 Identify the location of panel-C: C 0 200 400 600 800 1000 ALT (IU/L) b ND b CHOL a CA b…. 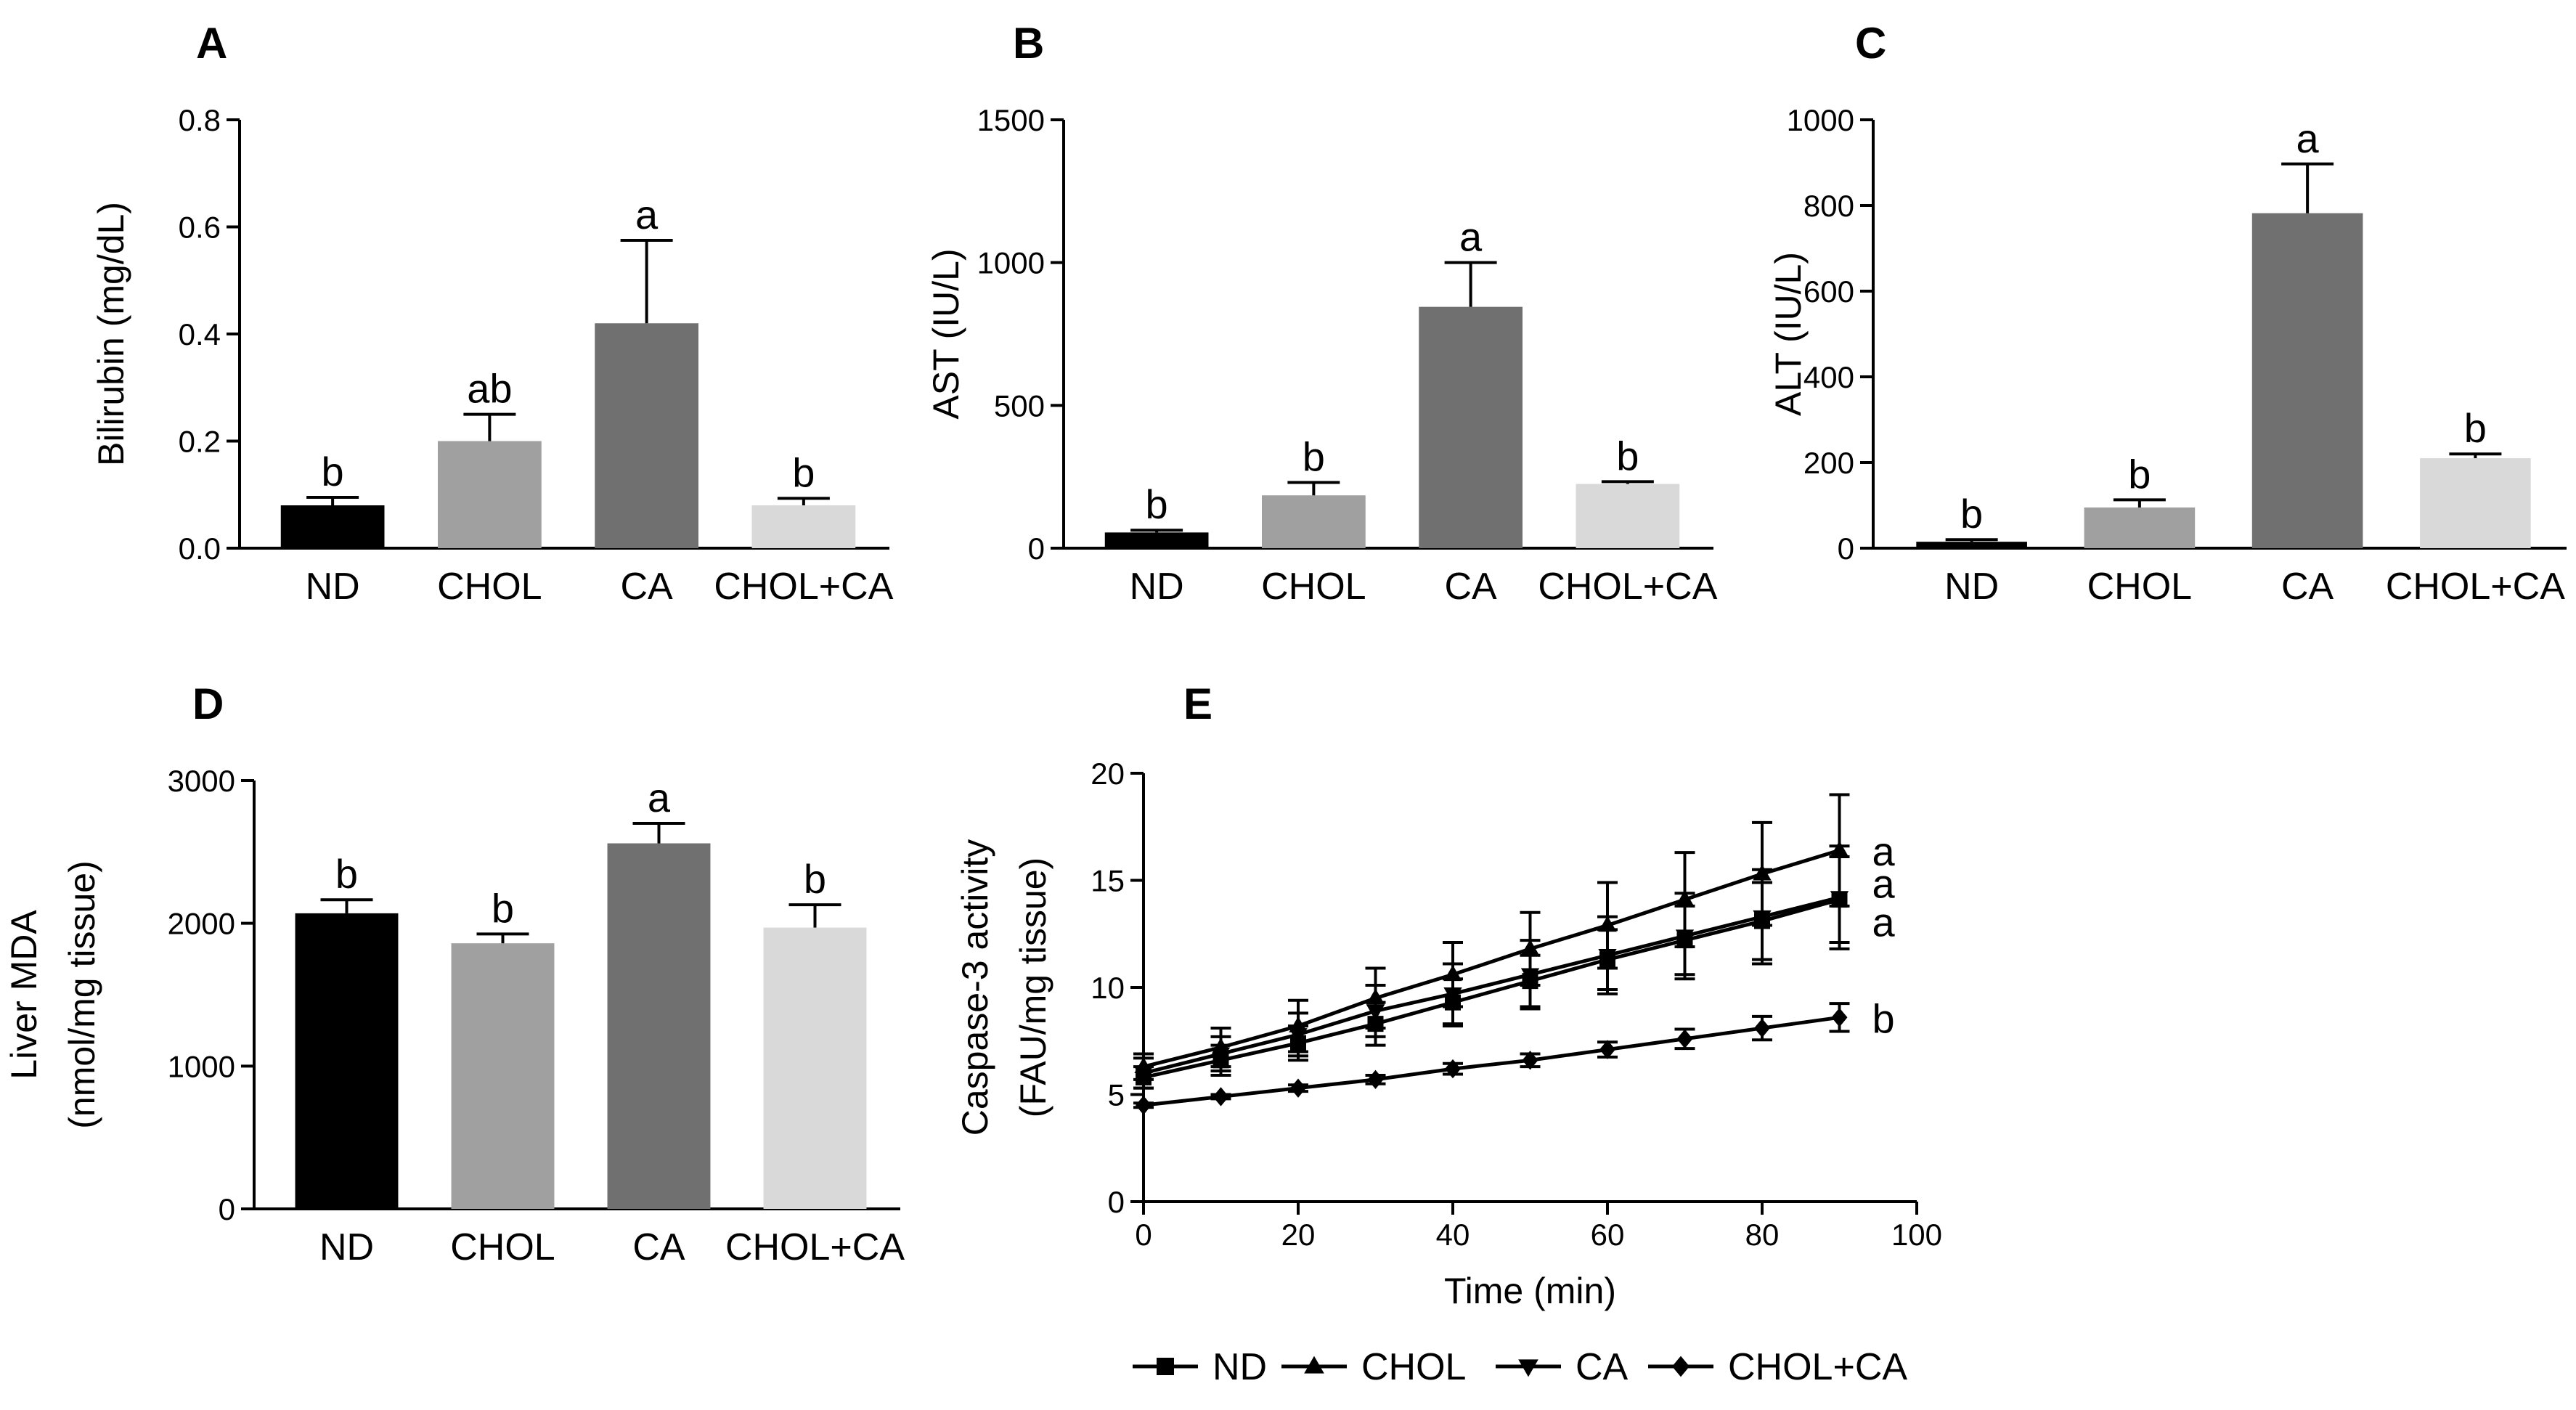
(2167, 313).